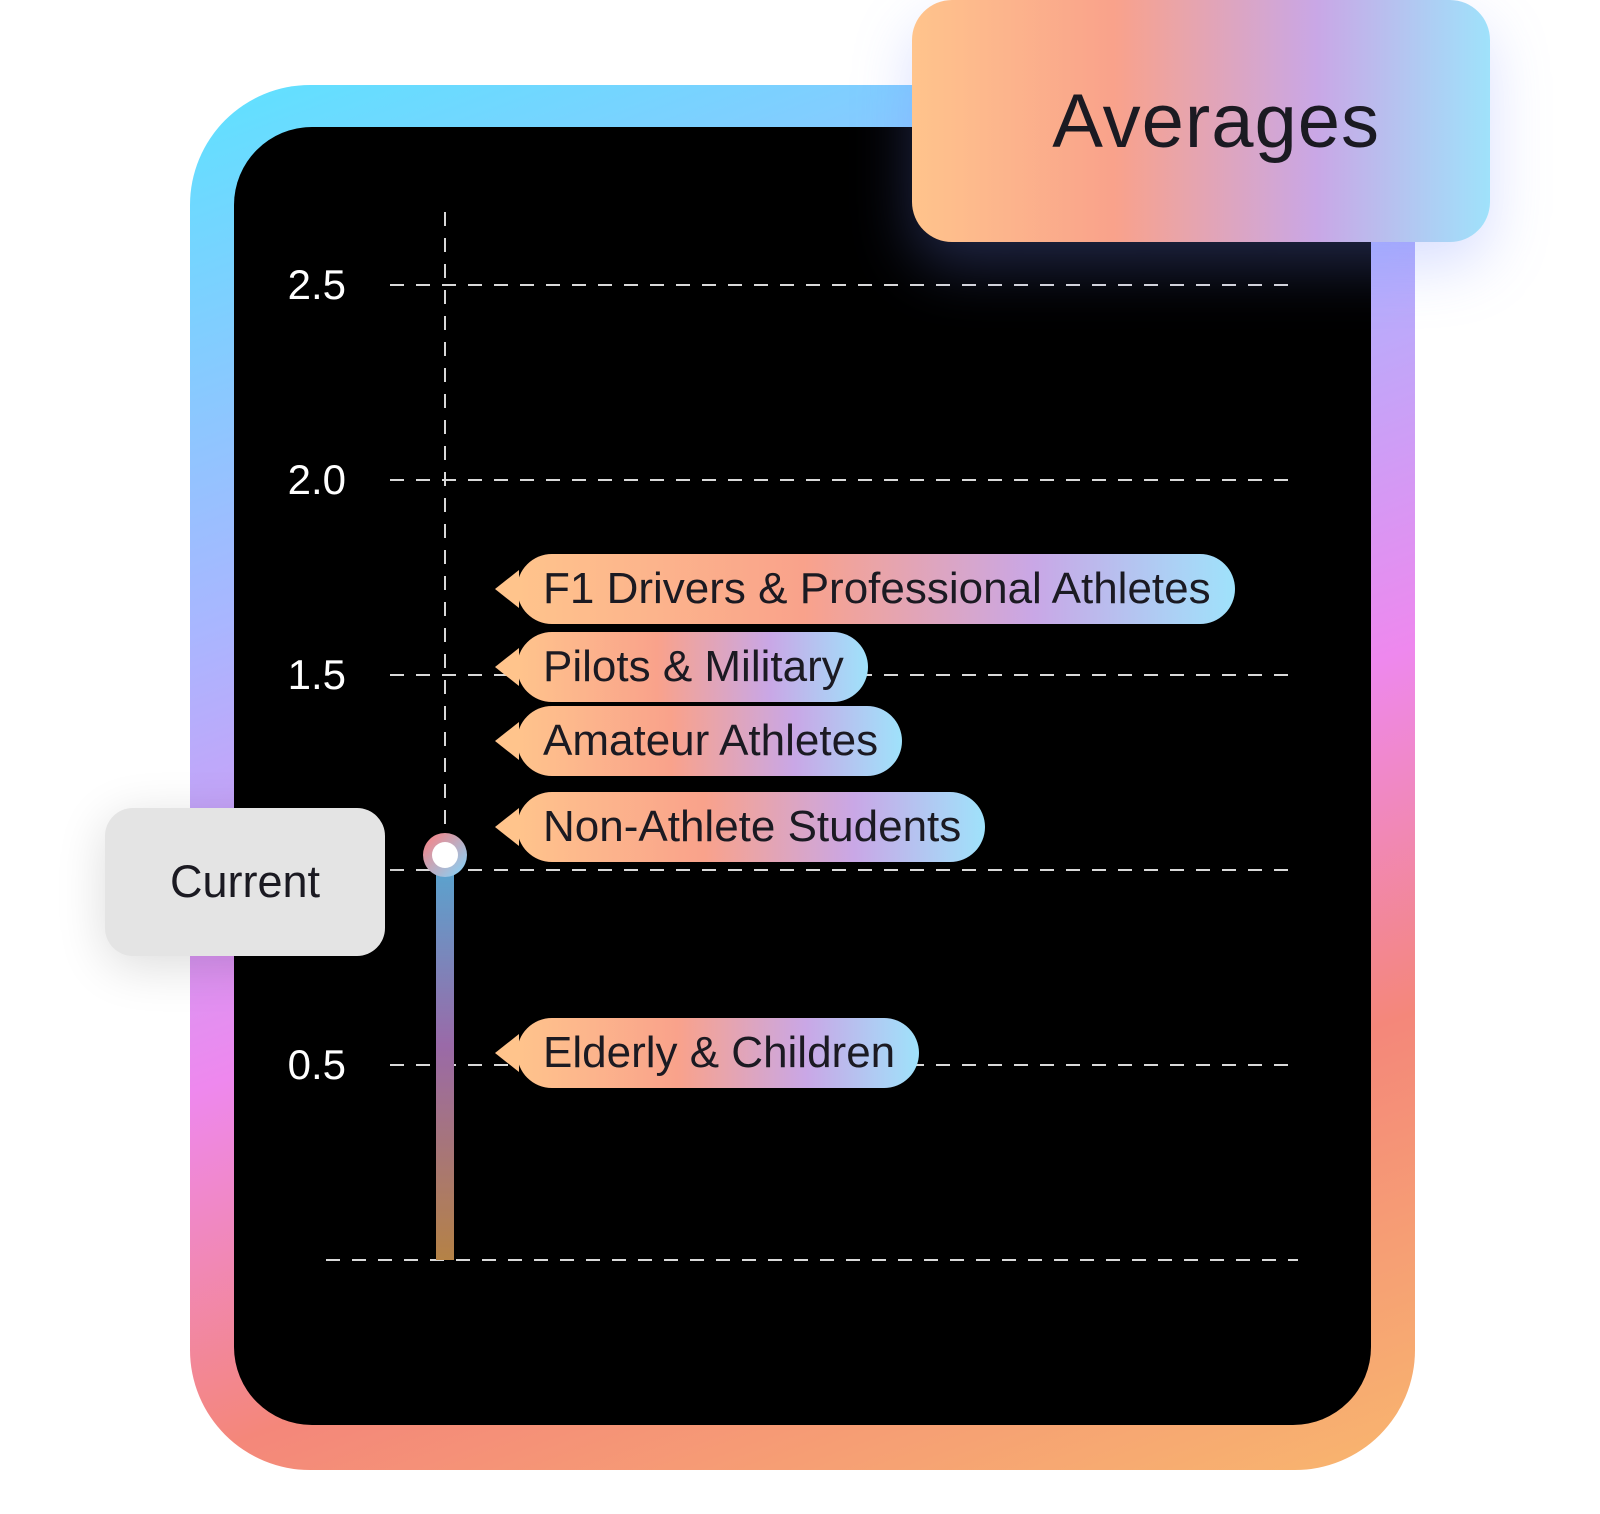 This screenshot has height=1514, width=1600. I want to click on reference-label: F1 Drivers & Professional Athletes, so click(877, 589).